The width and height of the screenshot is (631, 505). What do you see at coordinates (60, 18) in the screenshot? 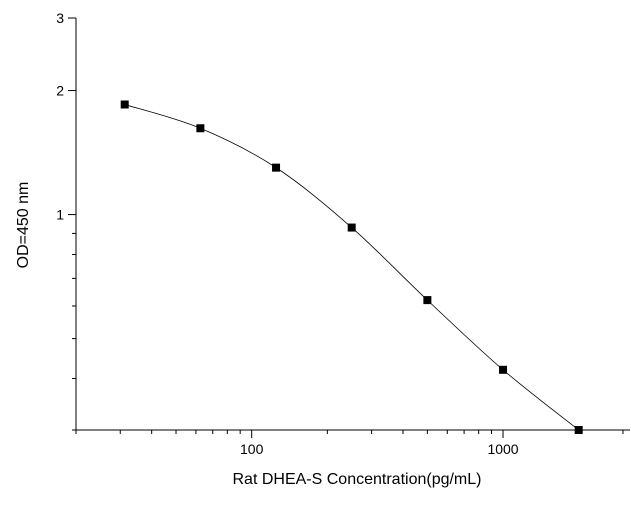
I see `y-tick-label: 3` at bounding box center [60, 18].